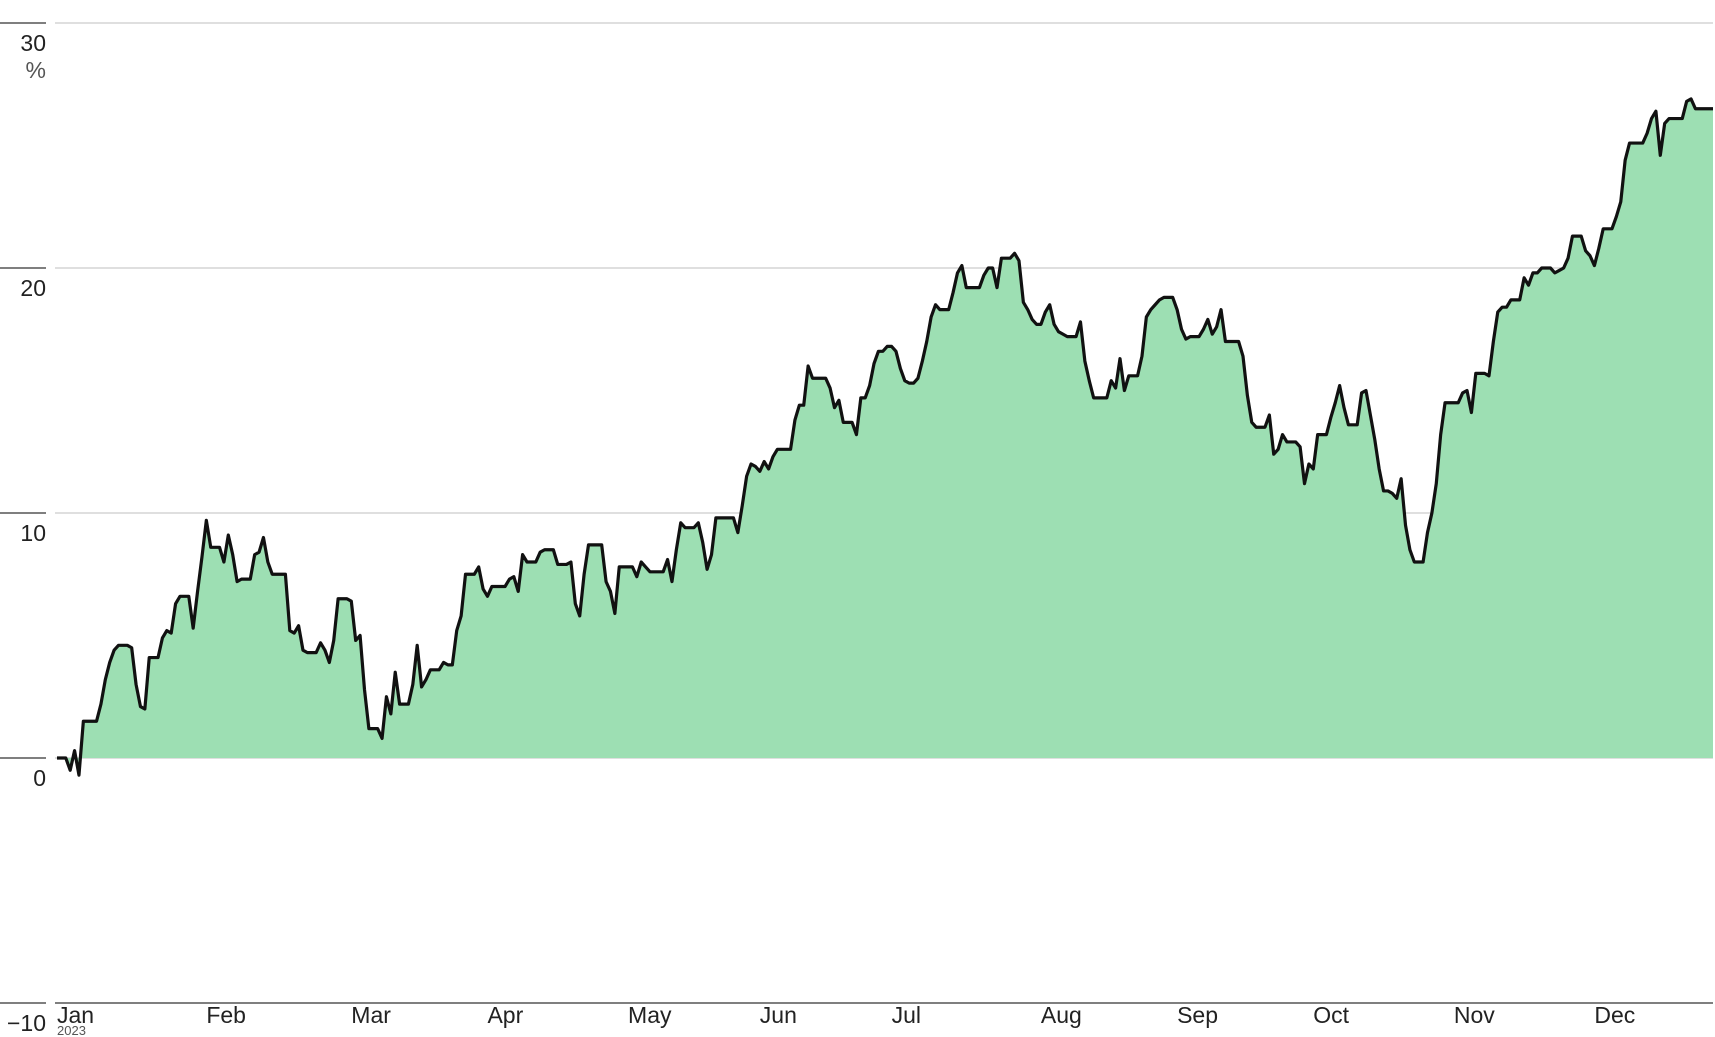 The width and height of the screenshot is (1715, 1037). I want to click on x-tick-label: Feb, so click(226, 1015).